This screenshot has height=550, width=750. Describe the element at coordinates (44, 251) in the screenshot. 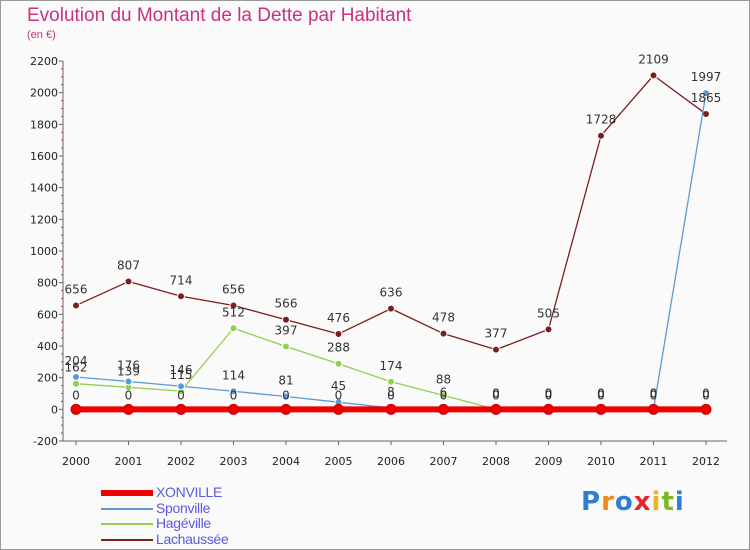

I see `y-tick-label: 1000` at that location.